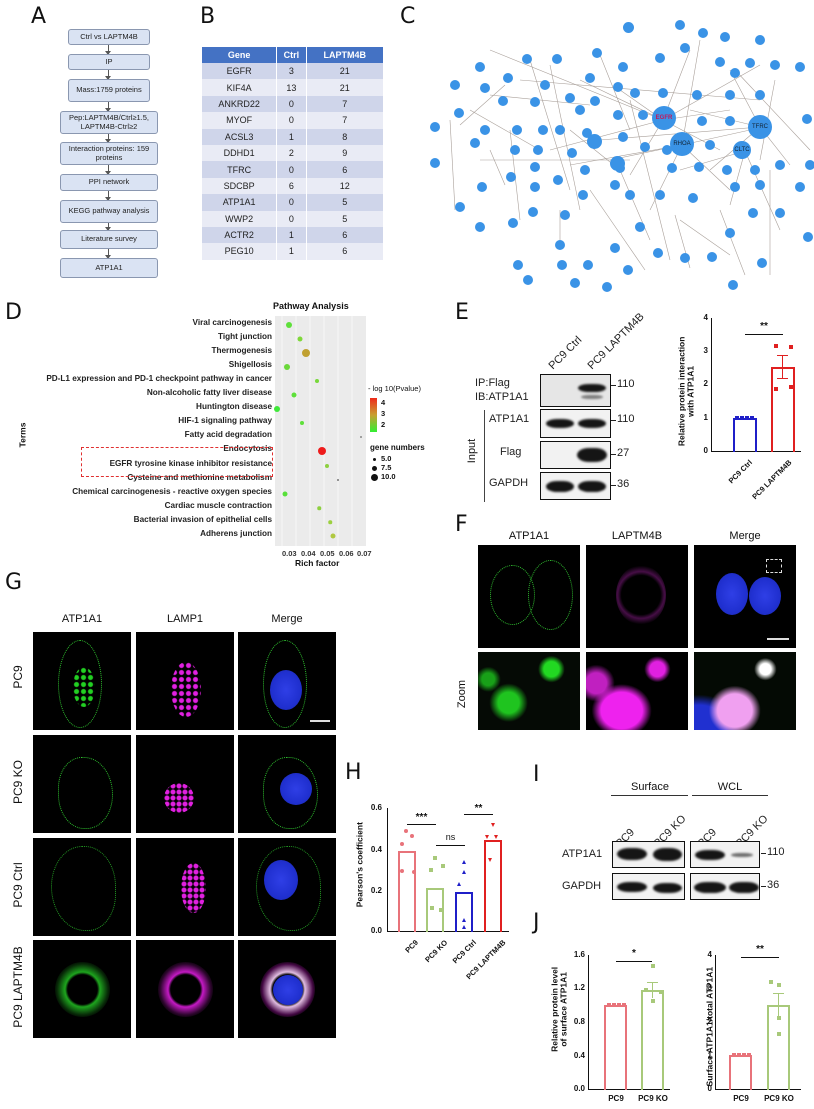  What do you see at coordinates (287, 681) in the screenshot?
I see `image-g-pc9-merge` at bounding box center [287, 681].